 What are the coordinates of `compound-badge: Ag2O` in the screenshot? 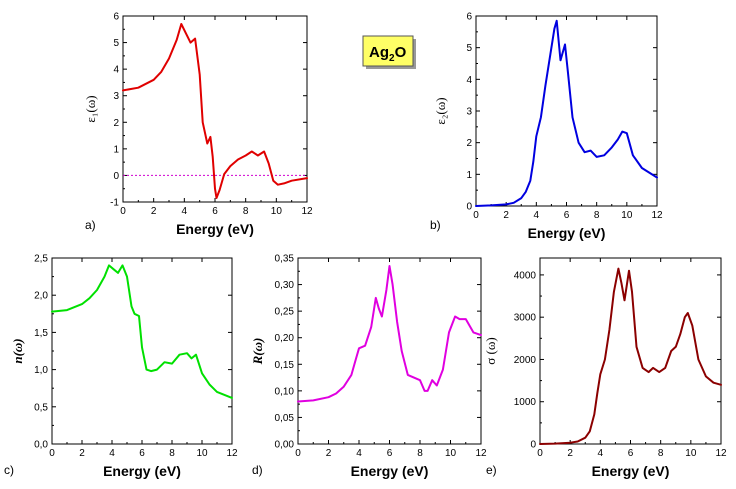 It's located at (389, 52).